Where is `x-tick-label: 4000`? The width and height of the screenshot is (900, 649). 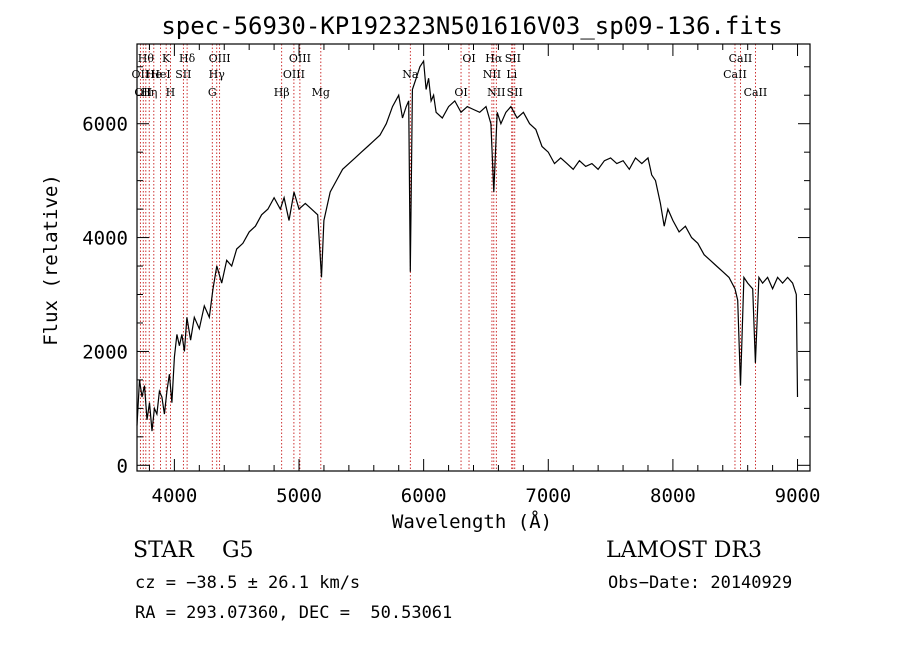
x-tick-label: 4000 is located at coordinates (175, 496).